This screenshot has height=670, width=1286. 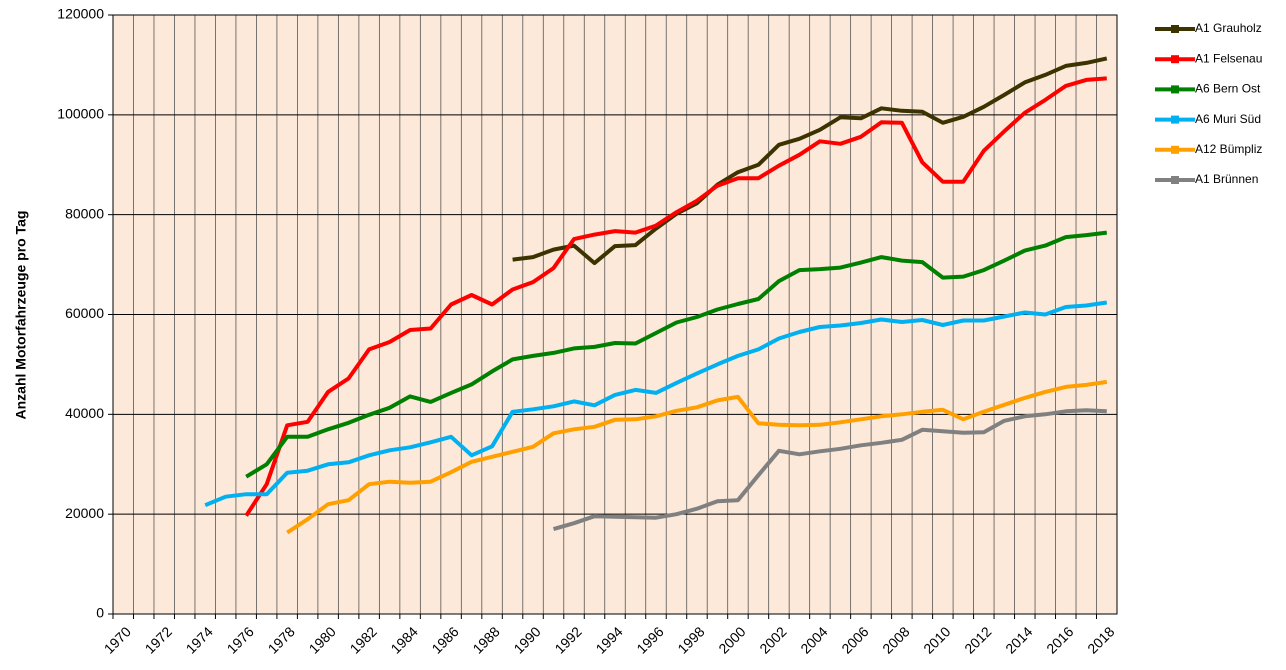 What do you see at coordinates (526, 639) in the screenshot?
I see `x-tick-label: 1990` at bounding box center [526, 639].